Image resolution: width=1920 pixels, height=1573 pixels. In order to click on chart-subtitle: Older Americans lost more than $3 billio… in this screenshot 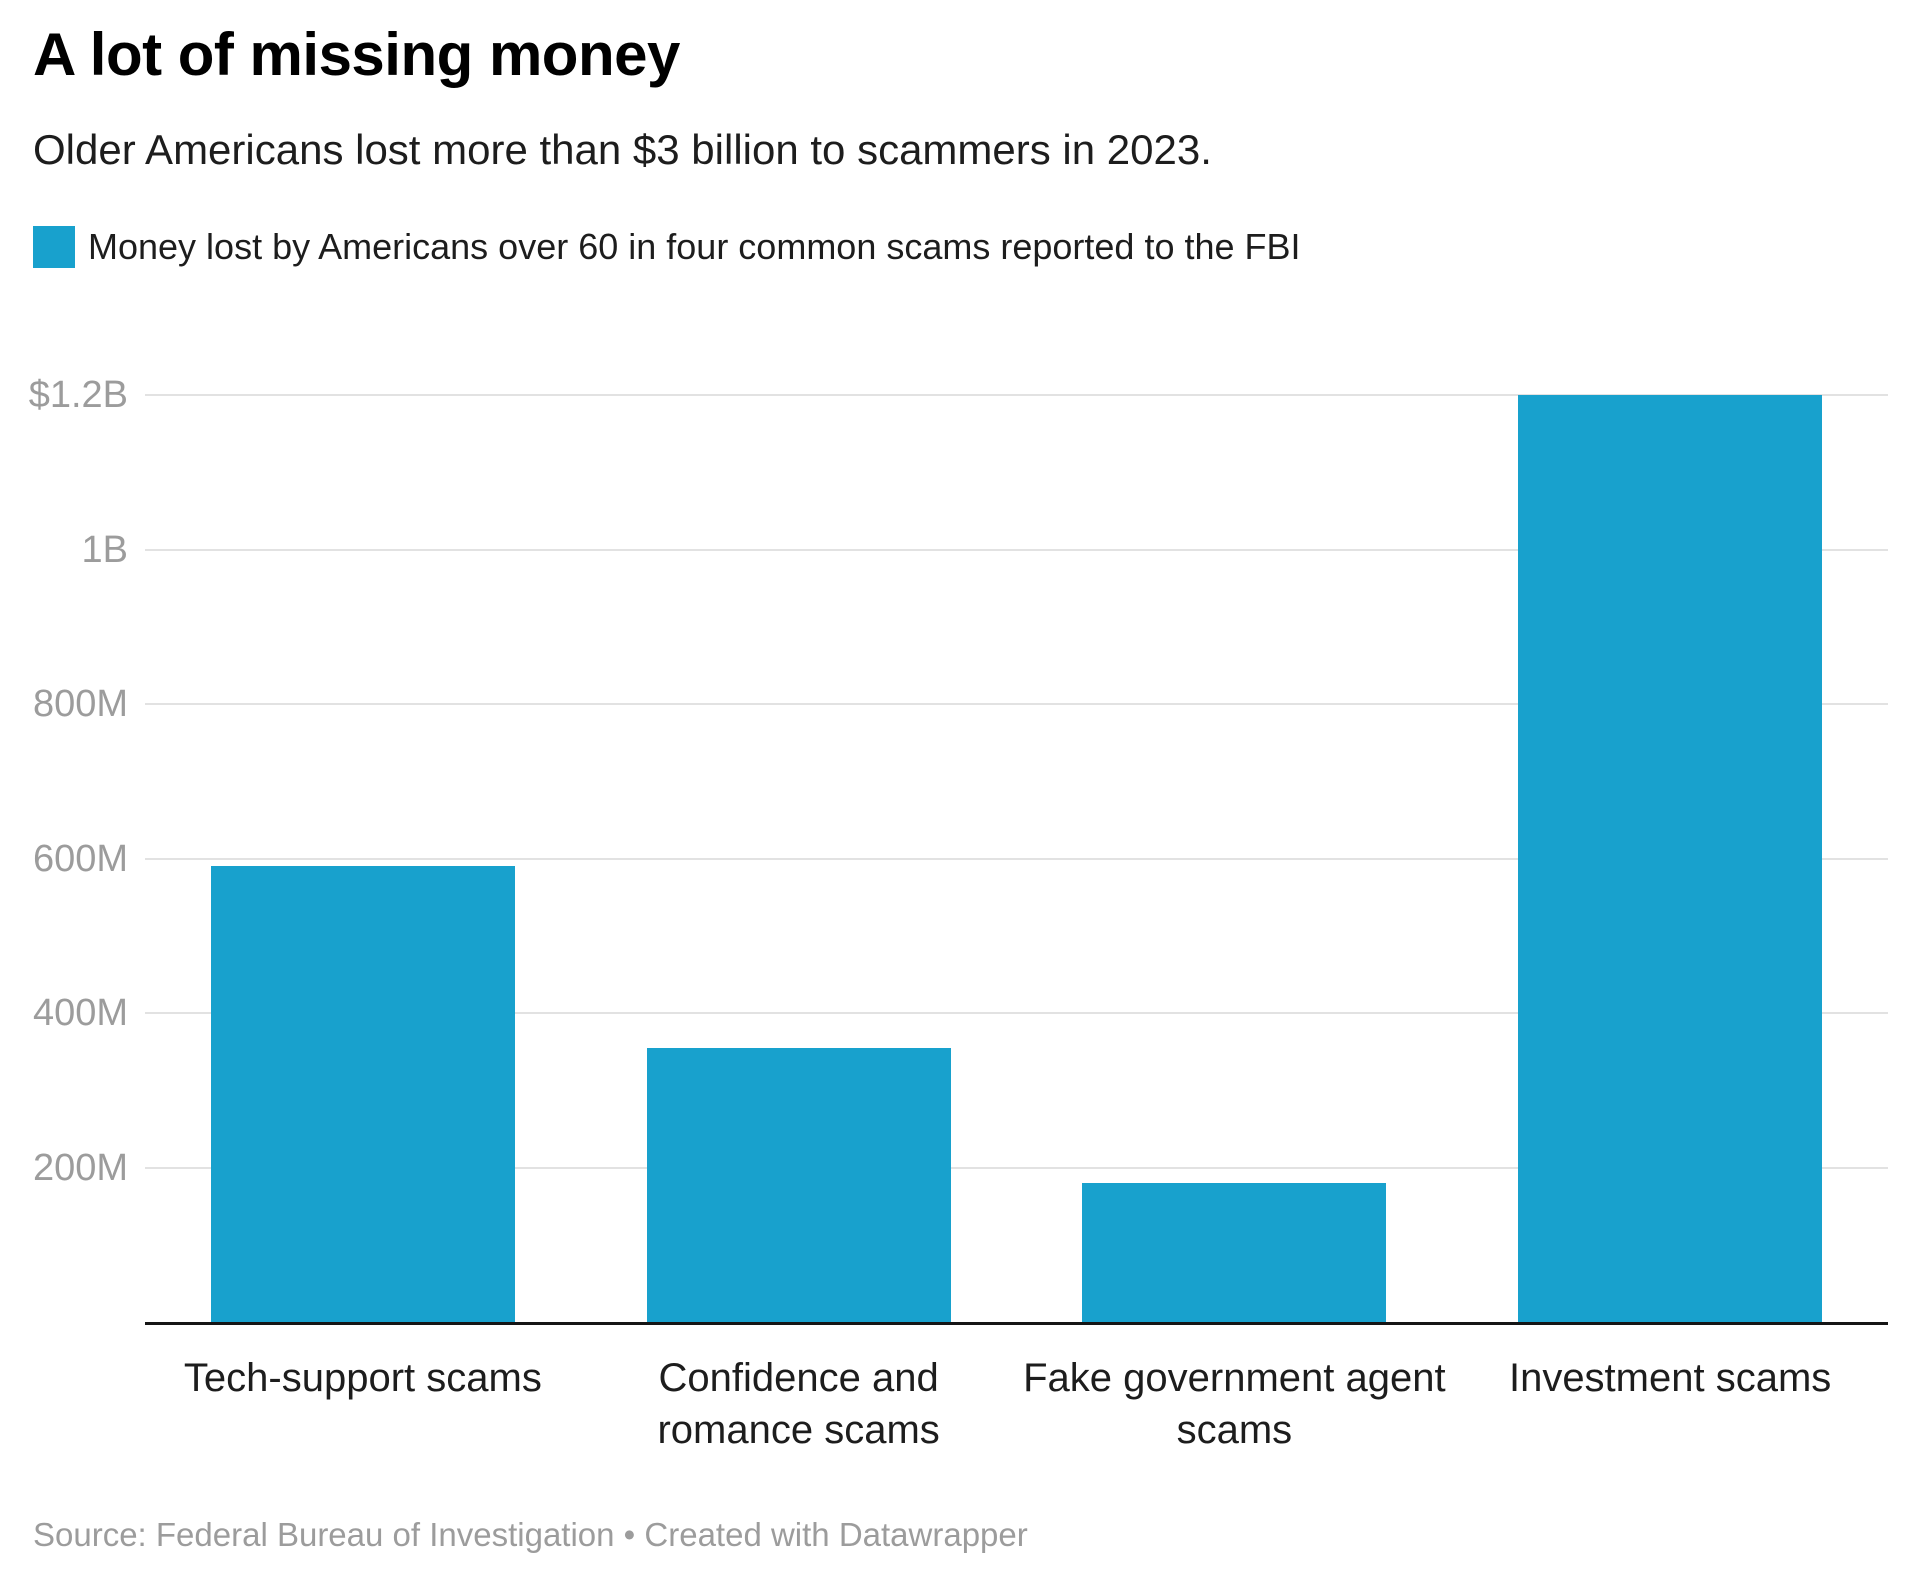, I will do `click(622, 149)`.